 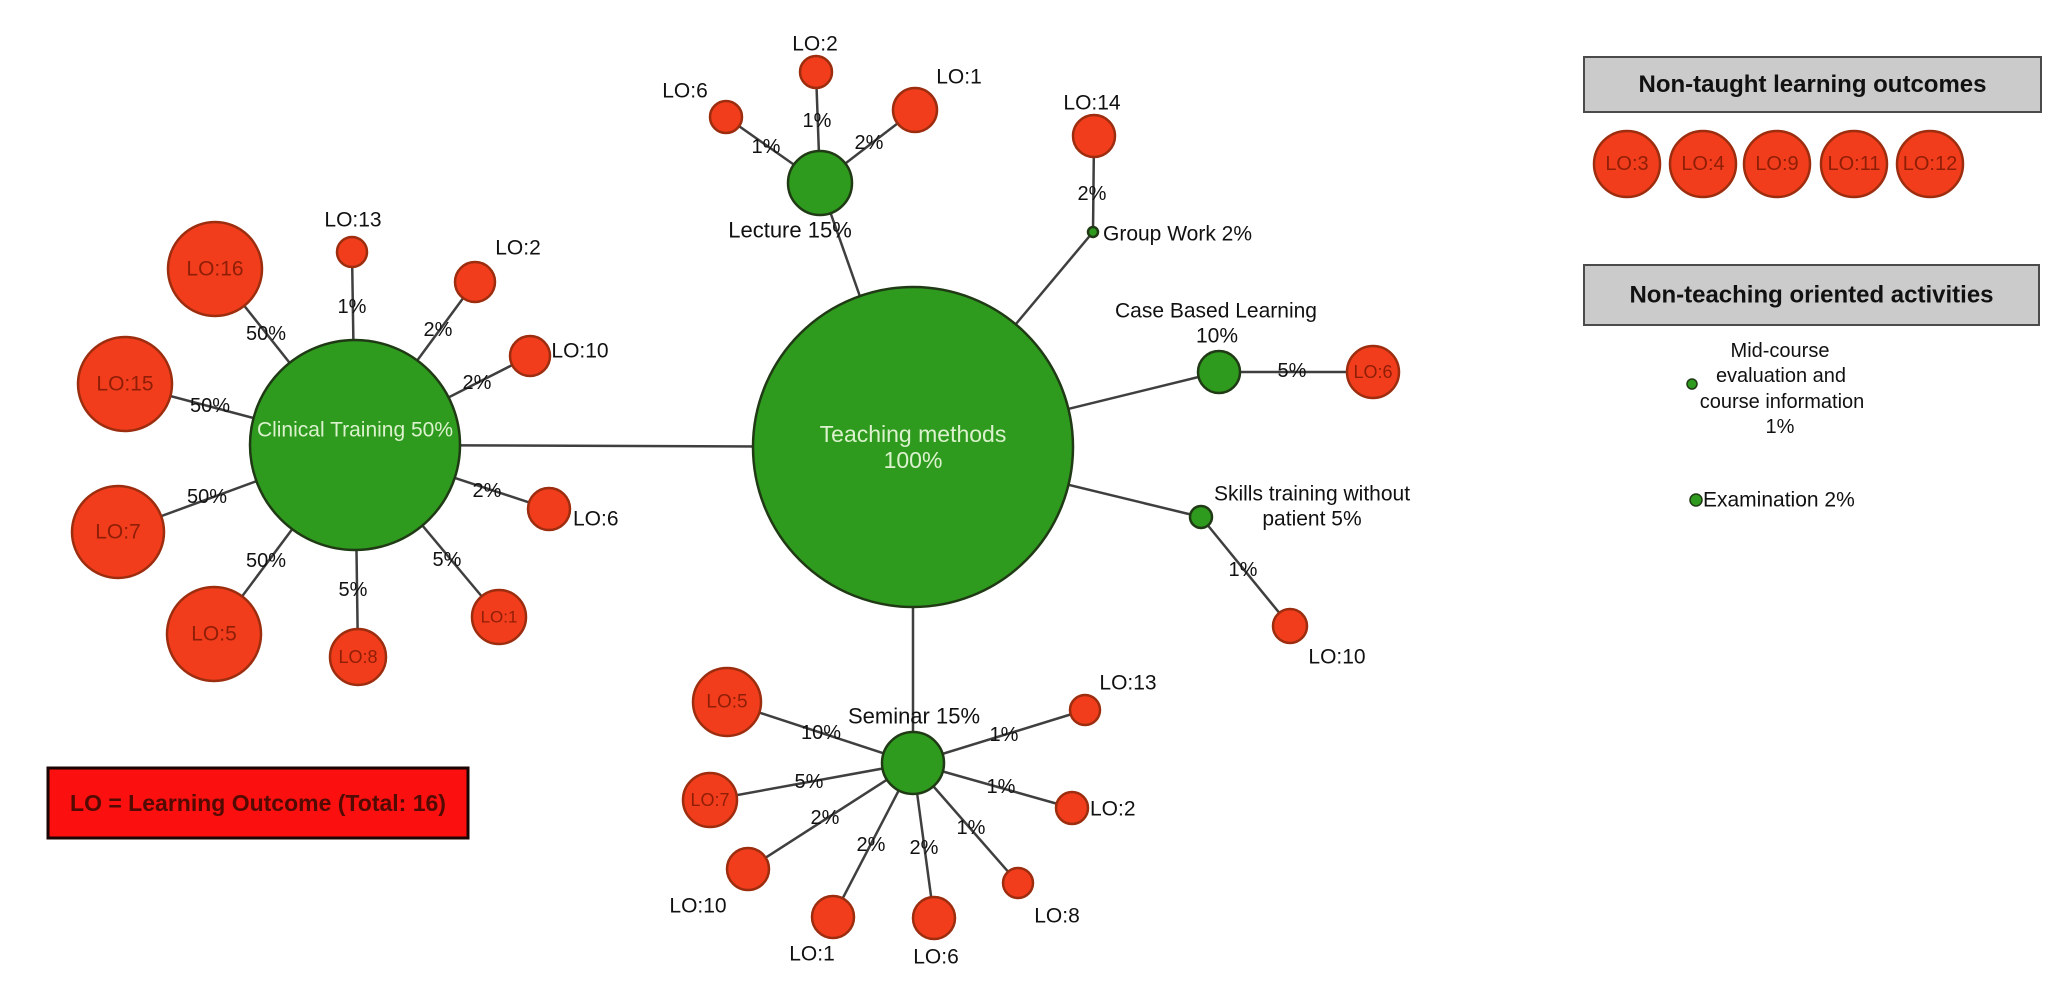 What do you see at coordinates (1217, 336) in the screenshot?
I see `case-based-learning-label: 10%` at bounding box center [1217, 336].